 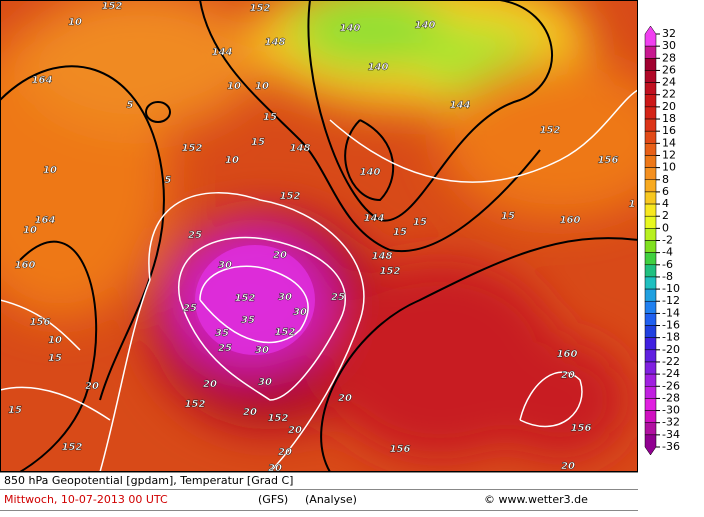 What do you see at coordinates (665, 191) in the screenshot?
I see `colorbar-label: 6` at bounding box center [665, 191].